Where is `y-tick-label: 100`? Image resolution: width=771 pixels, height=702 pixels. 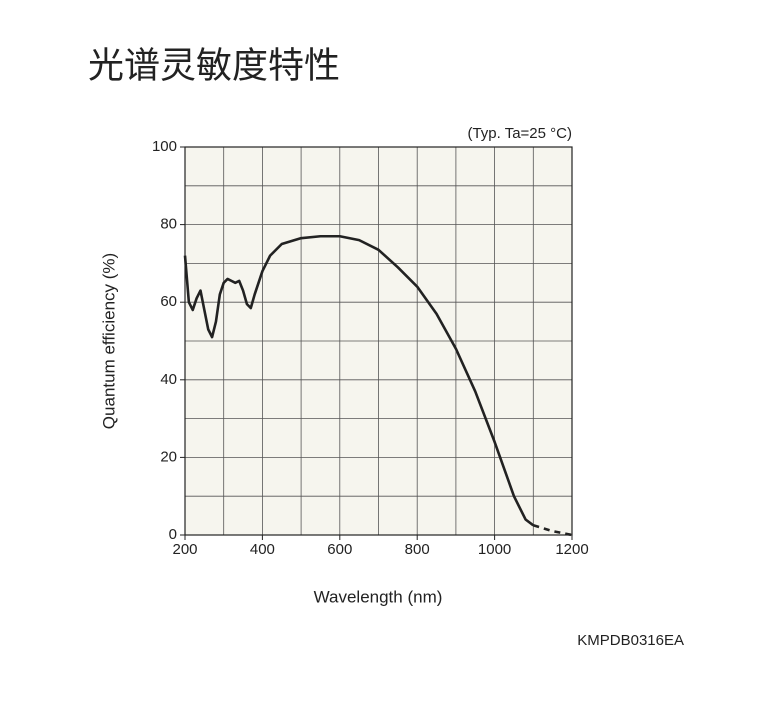
y-tick-label: 100 is located at coordinates (164, 146).